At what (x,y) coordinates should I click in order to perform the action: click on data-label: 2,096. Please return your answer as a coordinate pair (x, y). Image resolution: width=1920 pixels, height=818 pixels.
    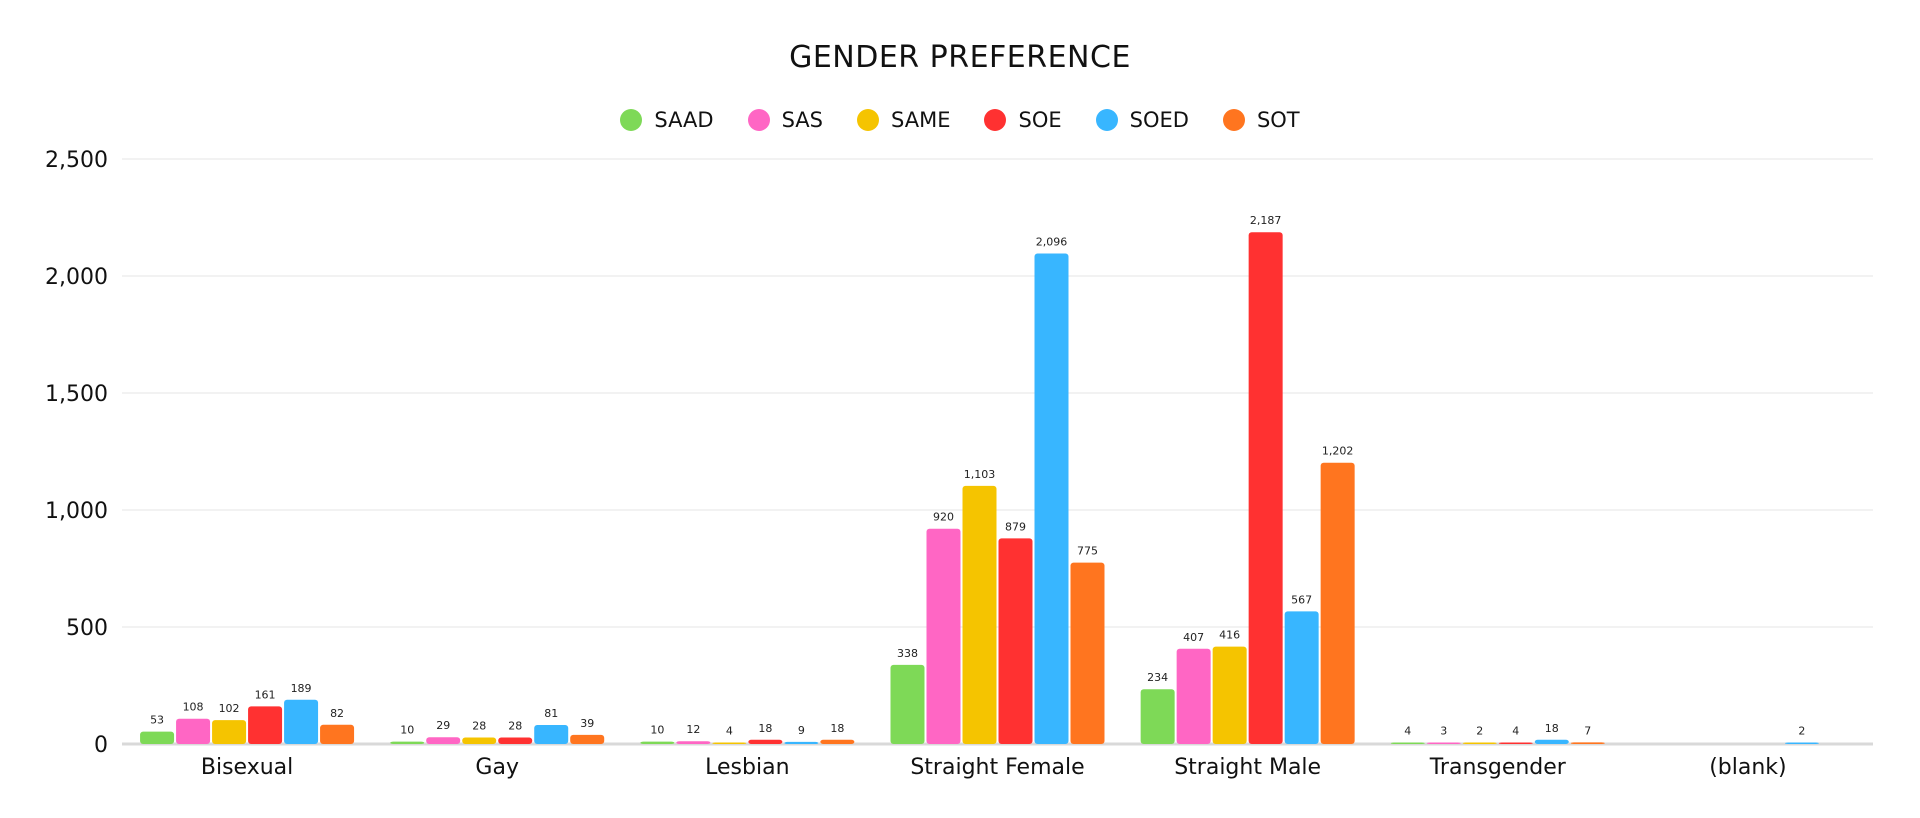
    Looking at the image, I should click on (1052, 242).